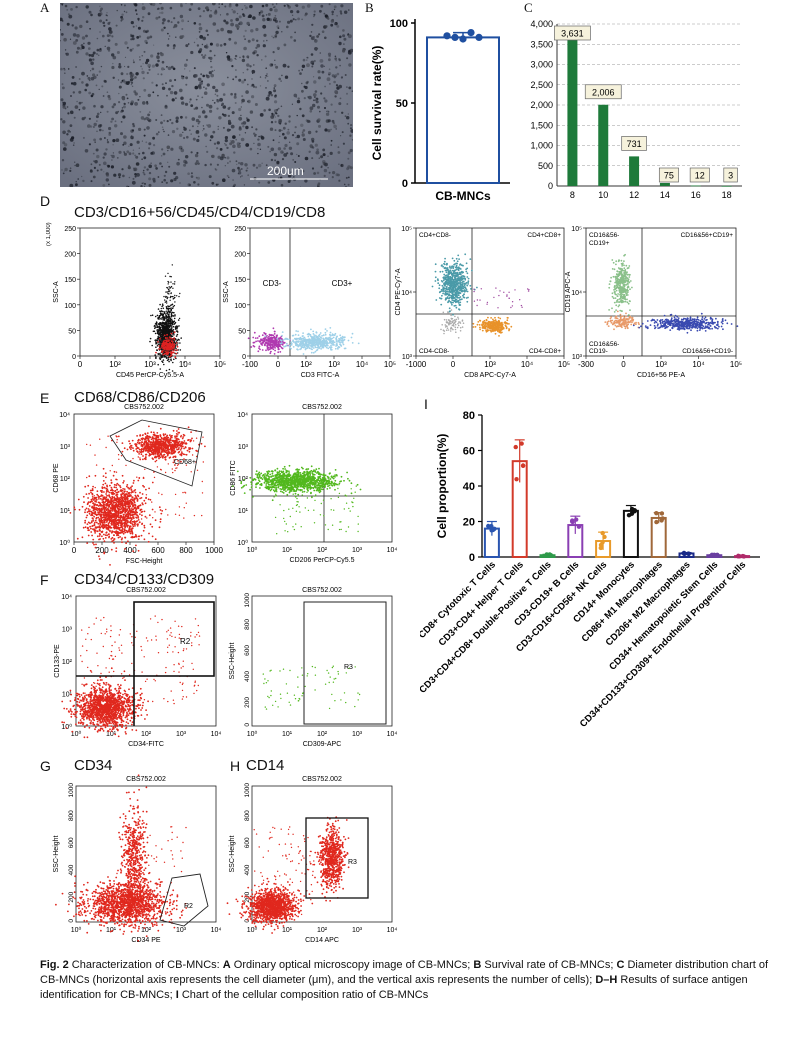 This screenshot has width=799, height=1041. What do you see at coordinates (362, 364) in the screenshot?
I see `d2-x-tick-label: 10⁴` at bounding box center [362, 364].